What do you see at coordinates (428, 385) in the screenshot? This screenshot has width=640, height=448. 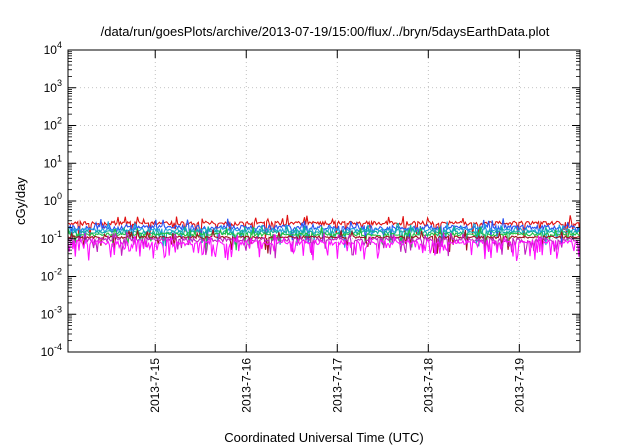 I see `x-tick-label: 2013-7-18` at bounding box center [428, 385].